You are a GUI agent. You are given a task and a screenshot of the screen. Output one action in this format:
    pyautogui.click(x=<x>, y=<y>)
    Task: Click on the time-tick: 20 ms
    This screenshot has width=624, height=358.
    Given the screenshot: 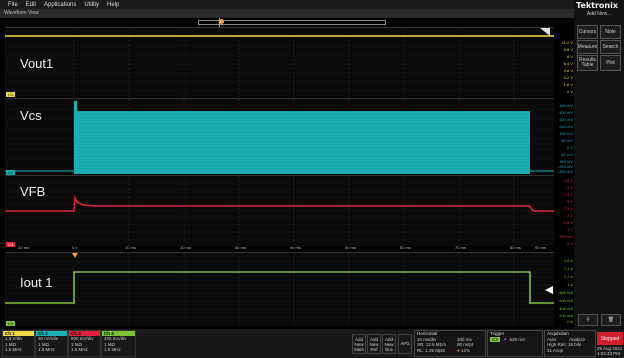 What is the action you would take?
    pyautogui.click(x=185, y=247)
    